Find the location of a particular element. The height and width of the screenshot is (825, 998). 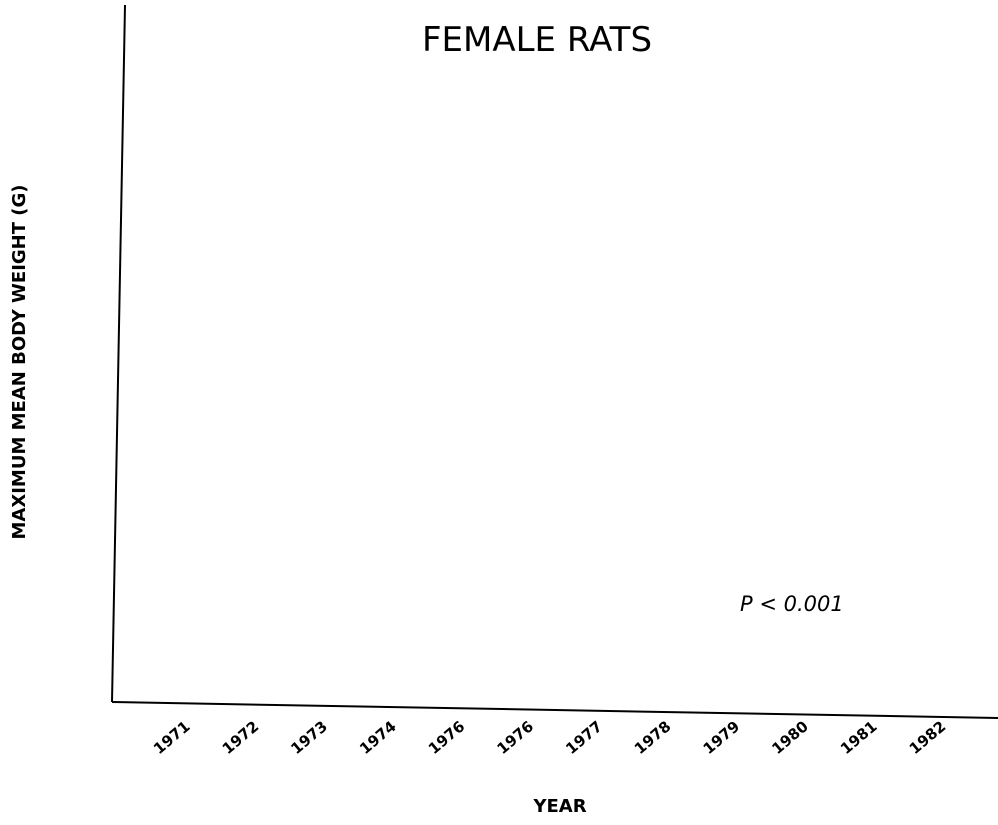

chart-title: FEMALE RATS is located at coordinates (537, 40).